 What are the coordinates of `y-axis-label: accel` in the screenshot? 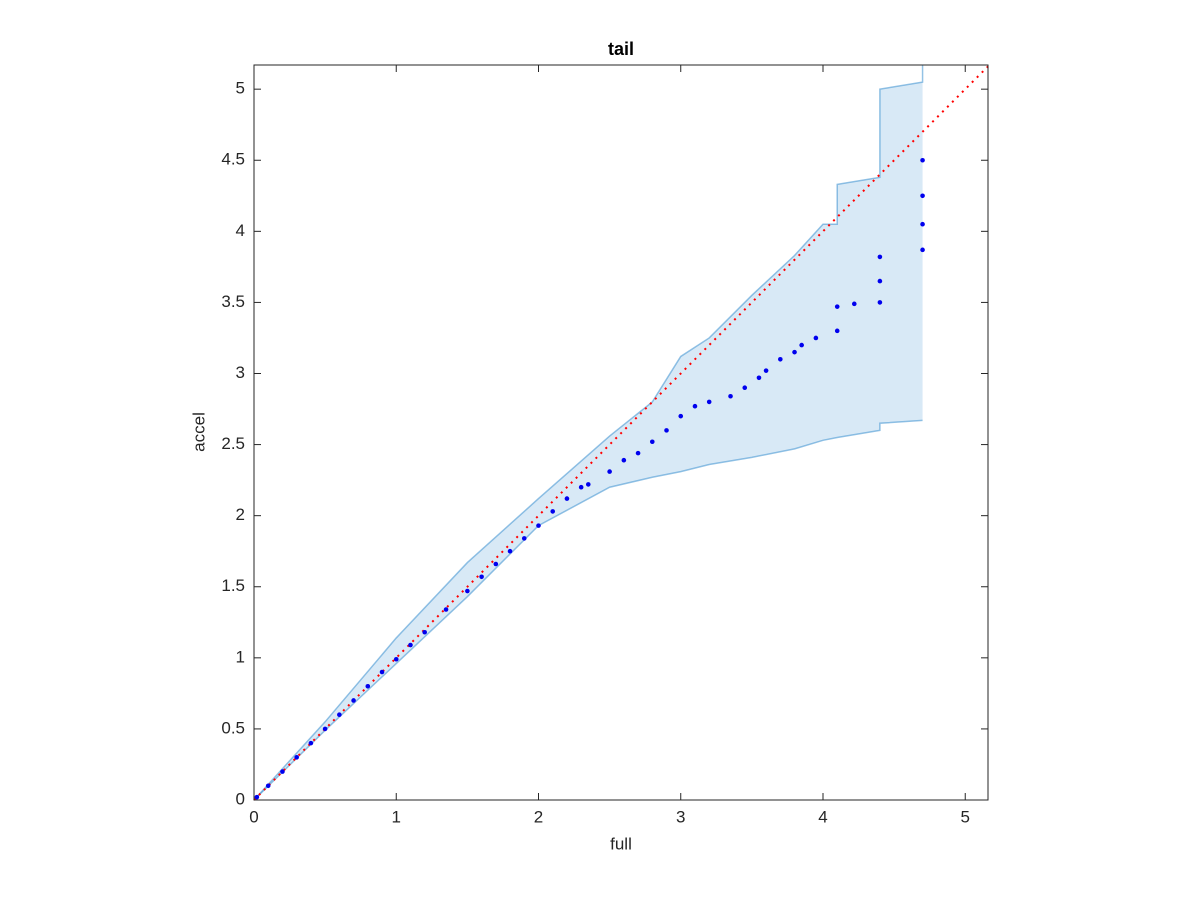 It's located at (198, 432).